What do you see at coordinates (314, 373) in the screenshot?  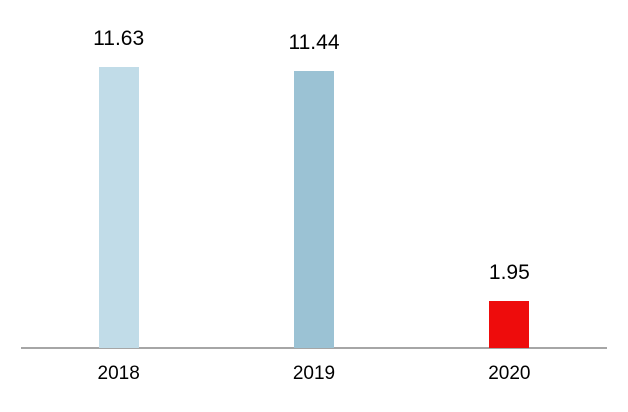 I see `x-axis-tick-label-2019: 2019` at bounding box center [314, 373].